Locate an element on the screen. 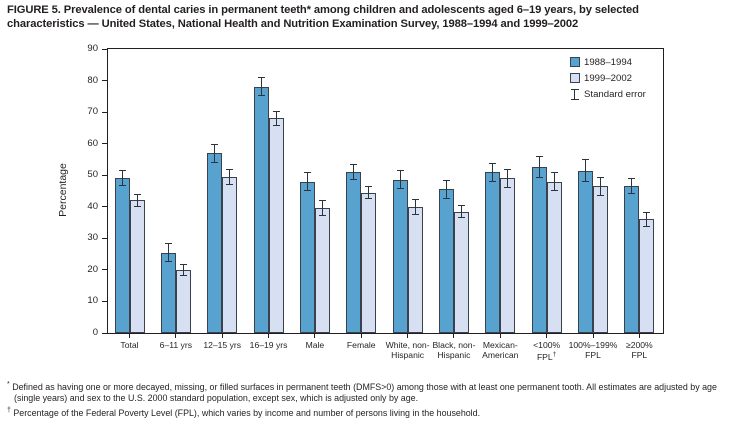  x-axis-category-label: ≥200% FPL is located at coordinates (639, 350).